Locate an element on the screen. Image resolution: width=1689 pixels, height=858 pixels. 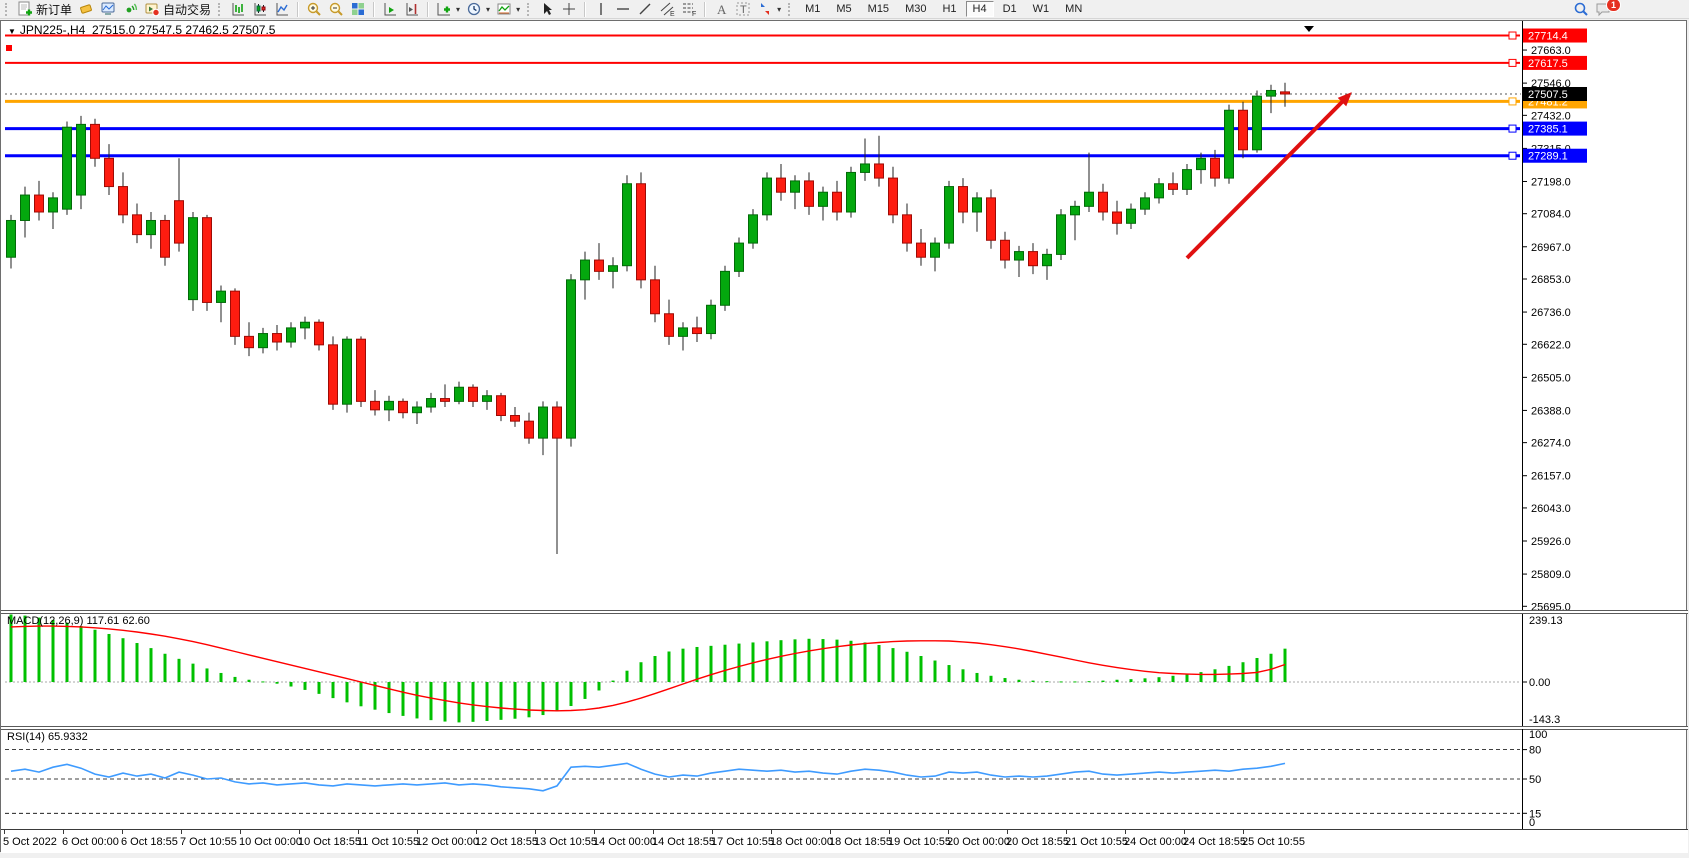
ohlc-readout: 27515.0 27547.5 27462.5 27507.5 is located at coordinates (183, 30).